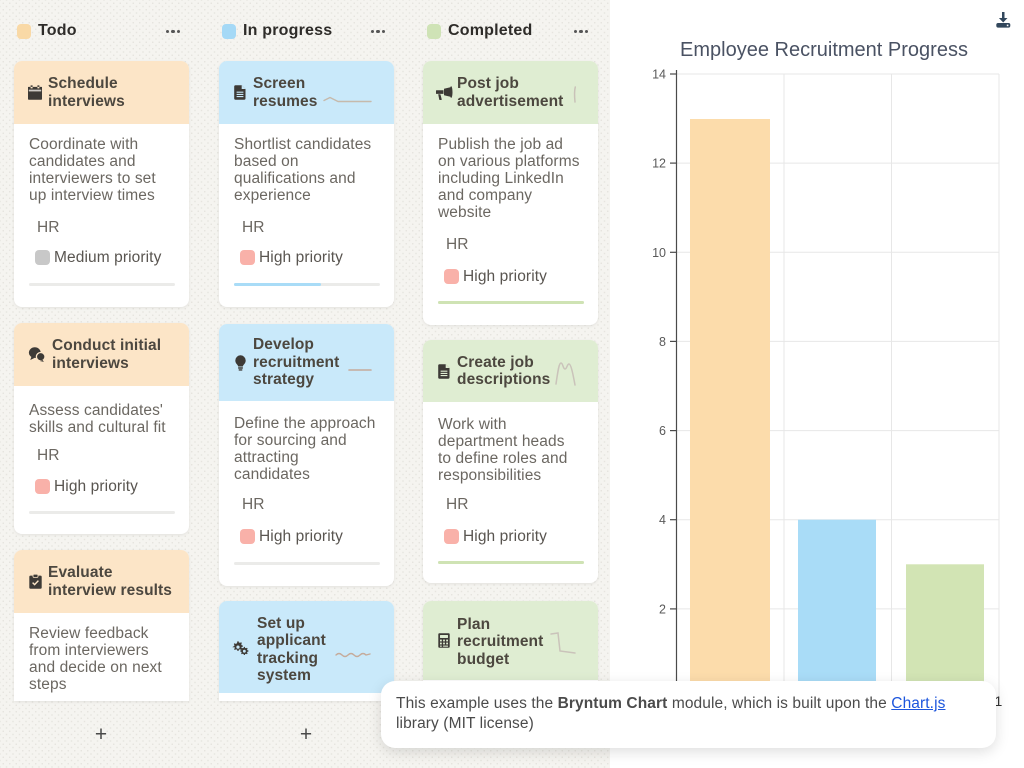 The image size is (1024, 768). What do you see at coordinates (662, 609) in the screenshot?
I see `svg-text: 2` at bounding box center [662, 609].